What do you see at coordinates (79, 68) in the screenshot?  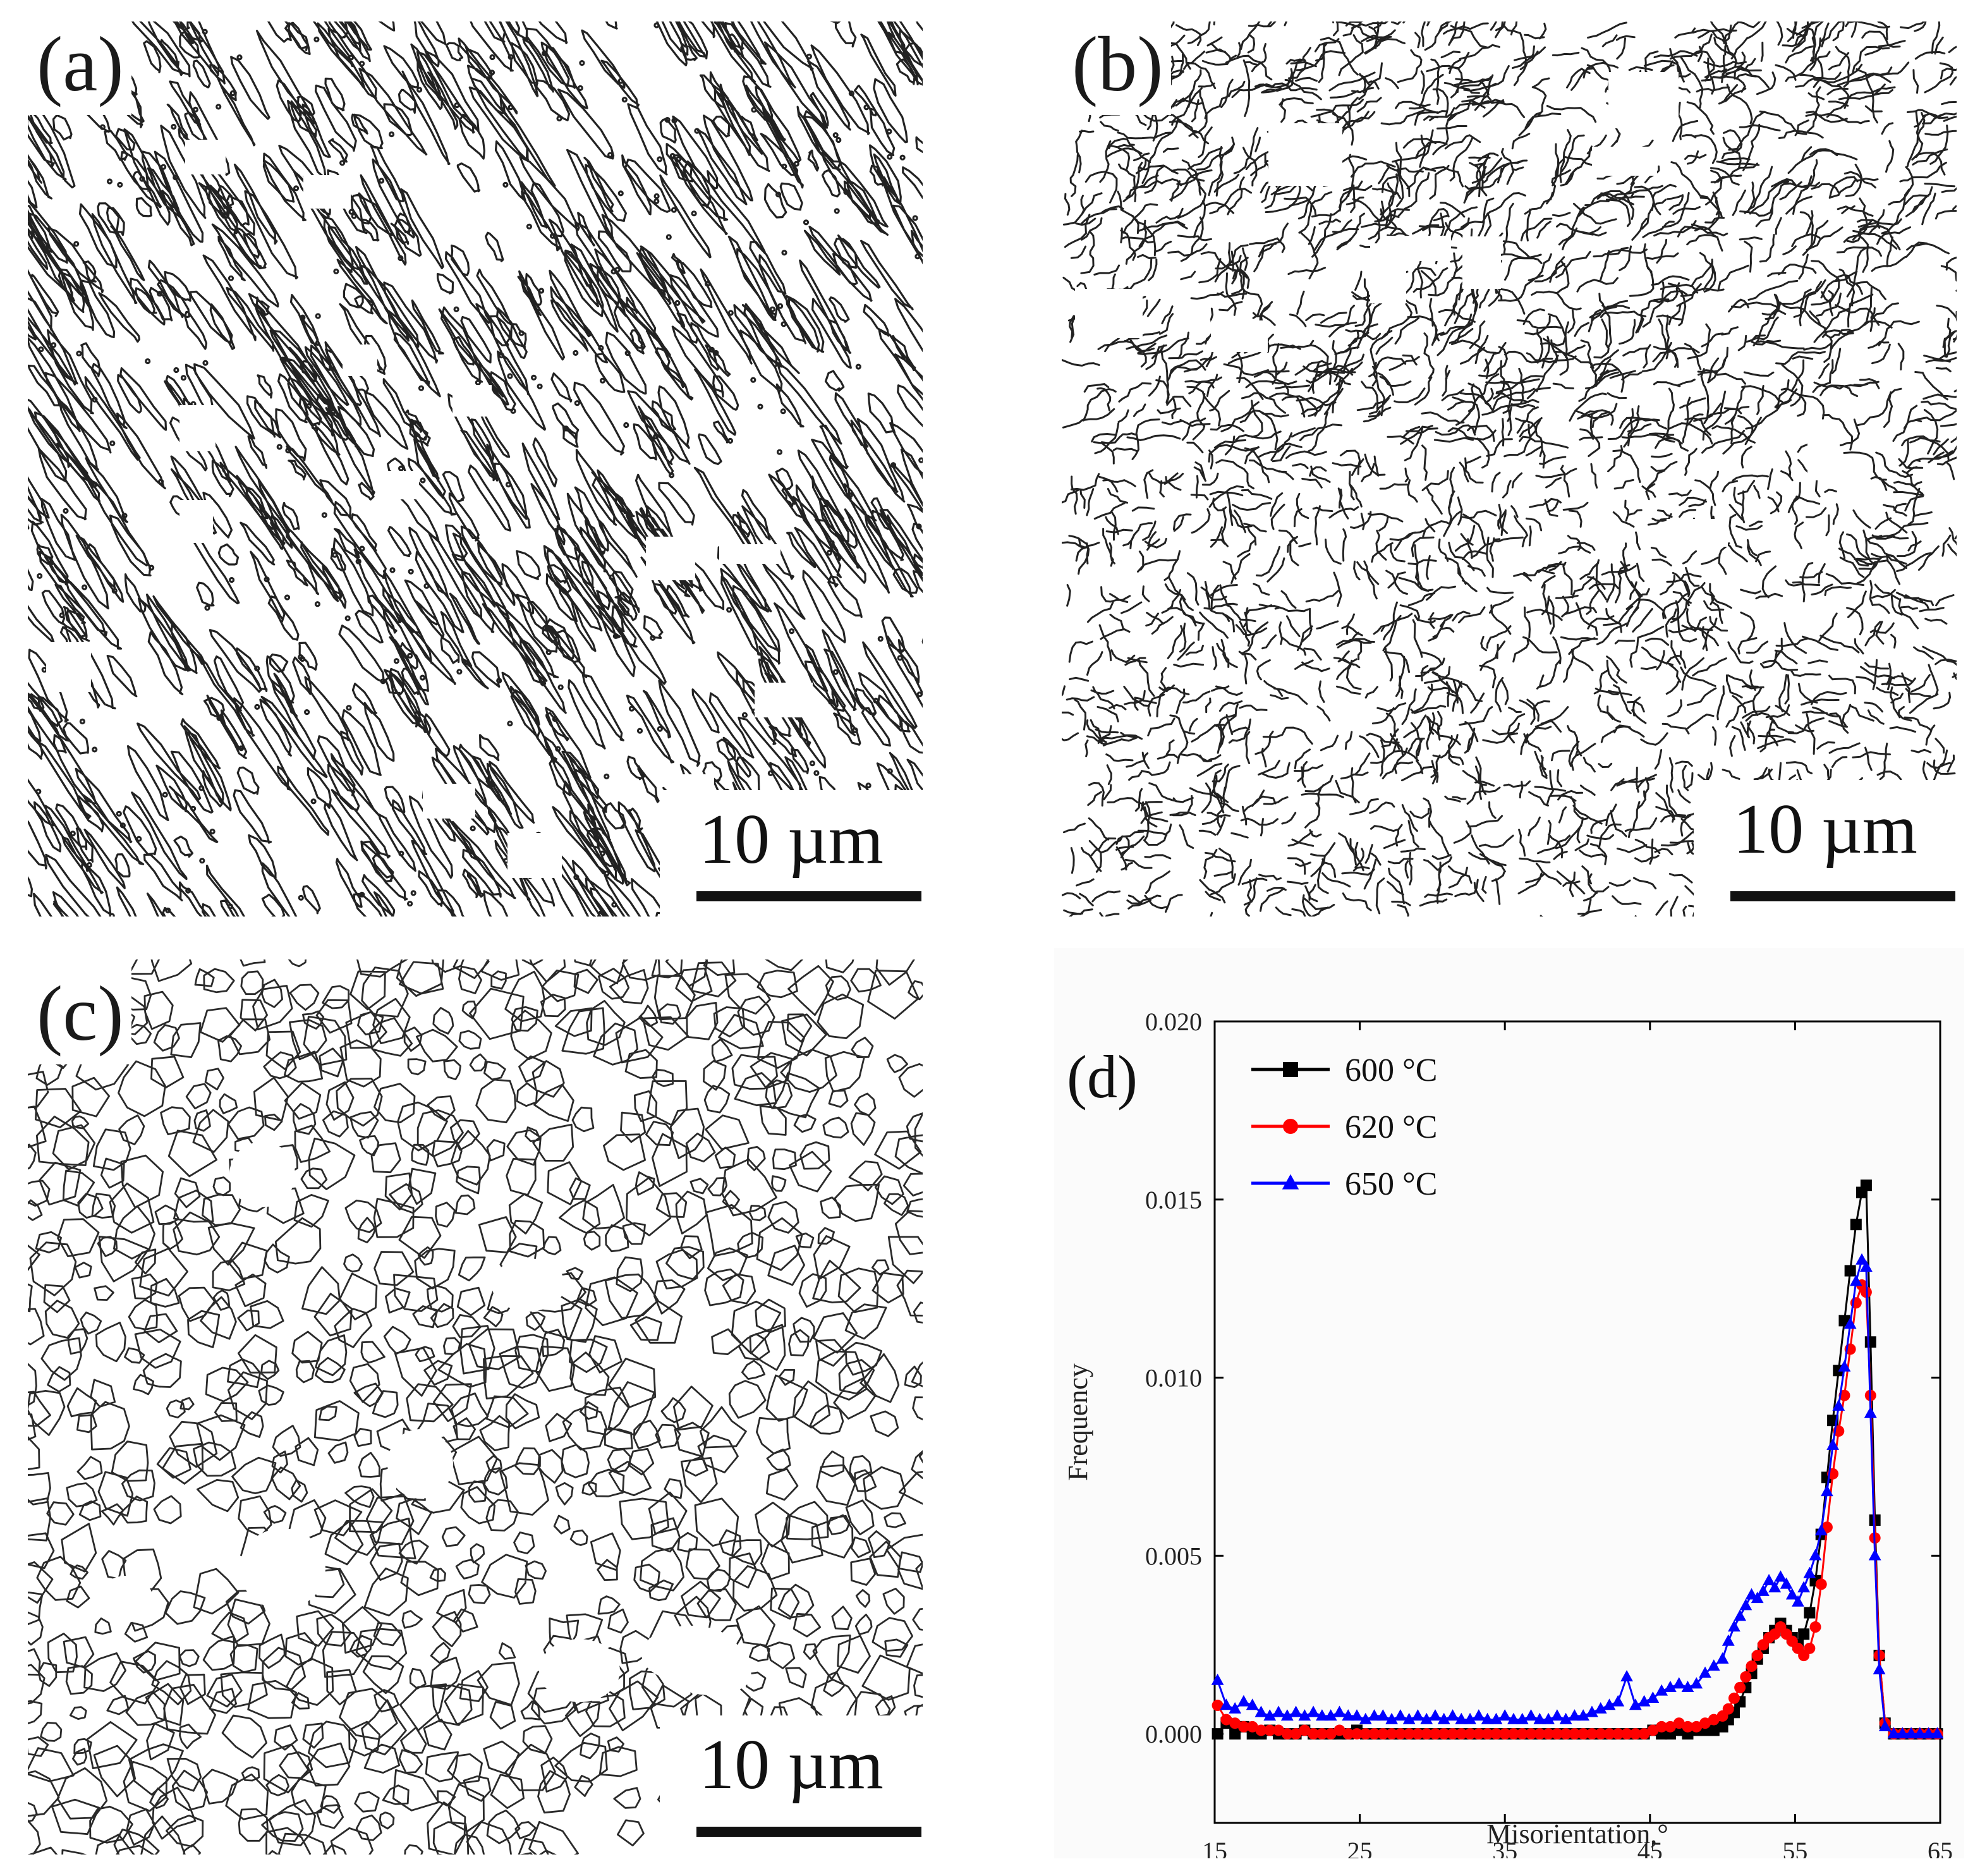 I see `panel-label-a: (a)` at bounding box center [79, 68].